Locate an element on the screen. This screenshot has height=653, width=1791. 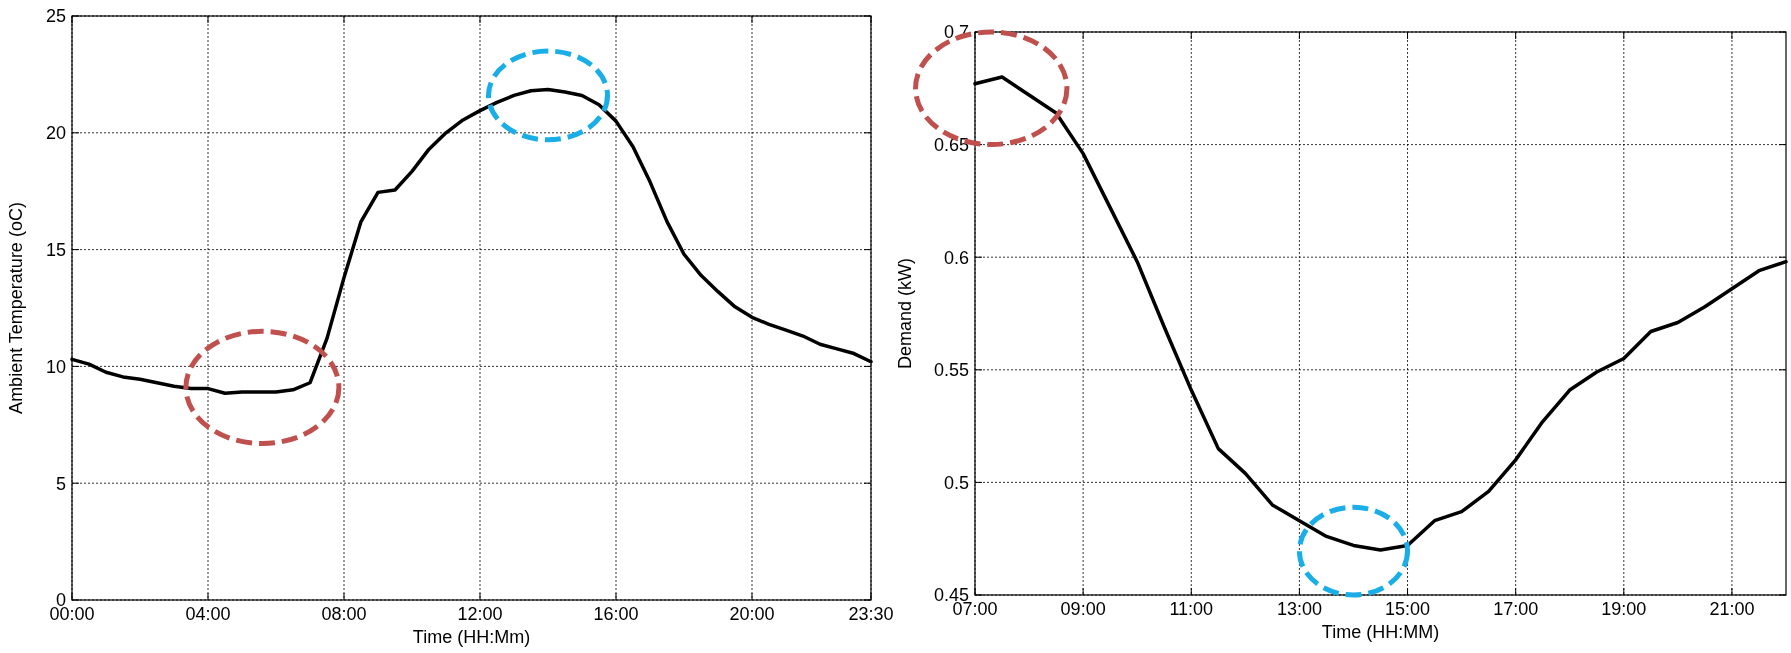
x-tick-label: 17:00 is located at coordinates (1516, 609).